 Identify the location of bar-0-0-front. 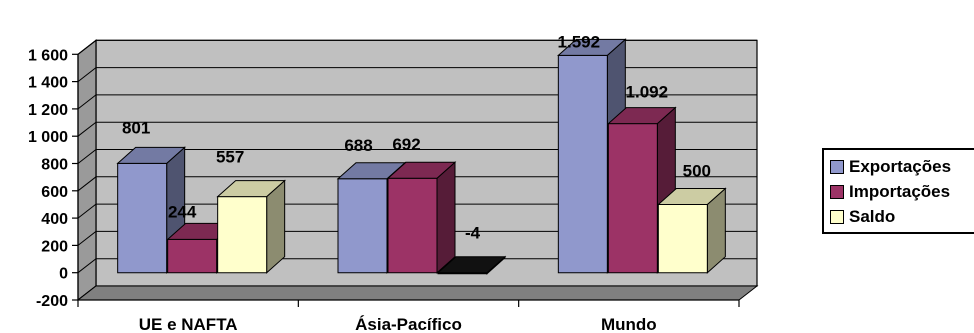
(142, 218).